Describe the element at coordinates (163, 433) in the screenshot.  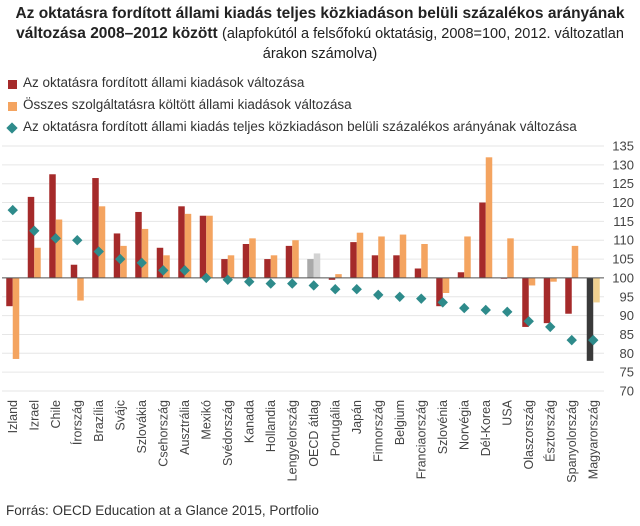
I see `x-tick-label: Csehország` at that location.